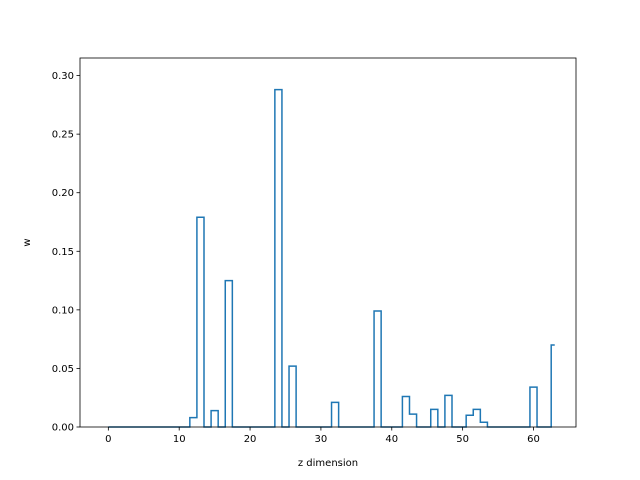 This screenshot has width=640, height=480. What do you see at coordinates (63, 310) in the screenshot?
I see `y-tick-label: 0.10` at bounding box center [63, 310].